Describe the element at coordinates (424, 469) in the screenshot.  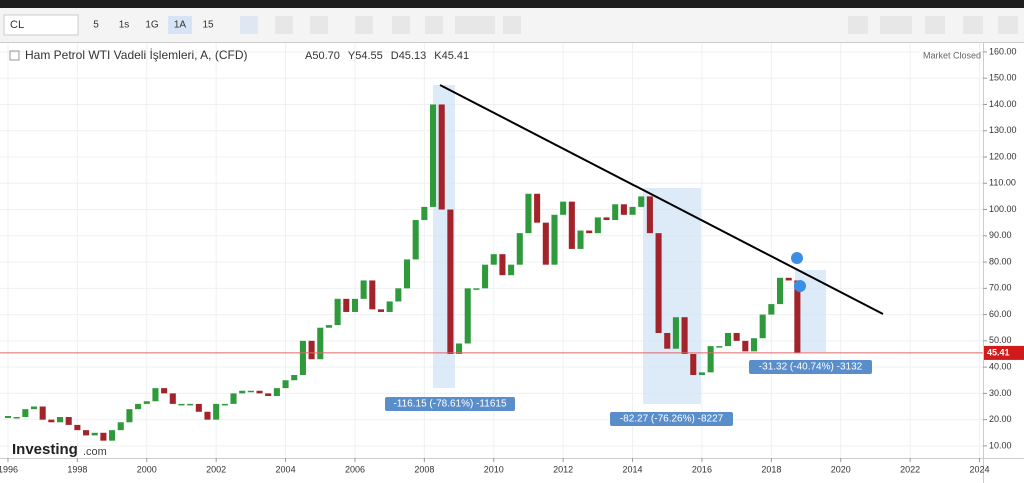
I see `x-tick-label: 2008` at that location.